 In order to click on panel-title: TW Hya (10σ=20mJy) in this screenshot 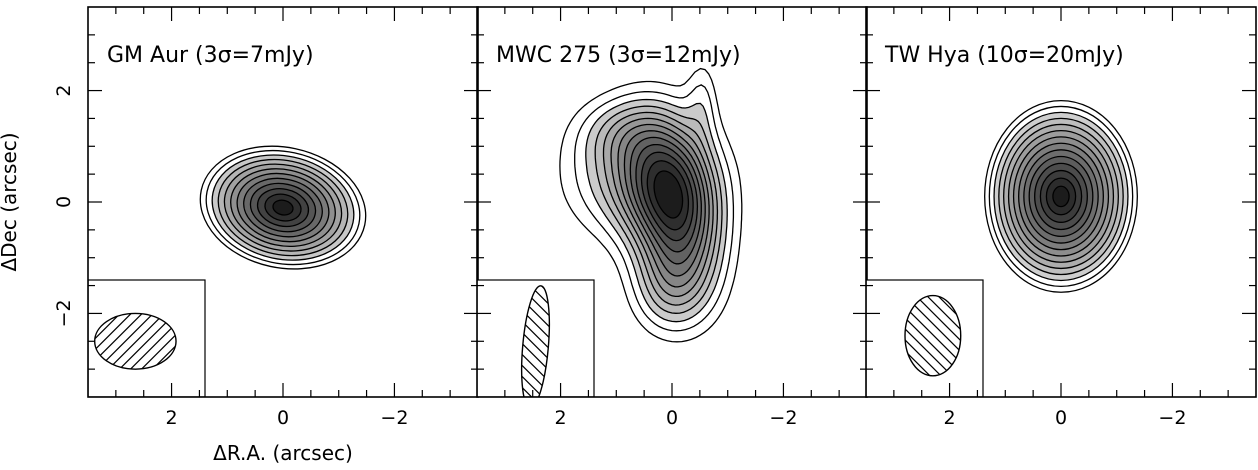, I will do `click(1004, 55)`.